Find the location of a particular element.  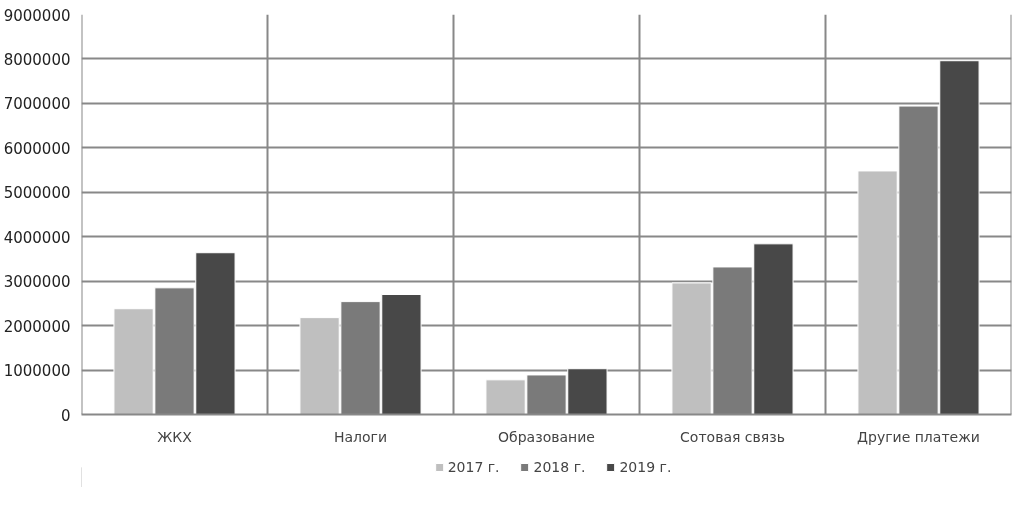

y-tick-label: 7000000 is located at coordinates (37, 104).